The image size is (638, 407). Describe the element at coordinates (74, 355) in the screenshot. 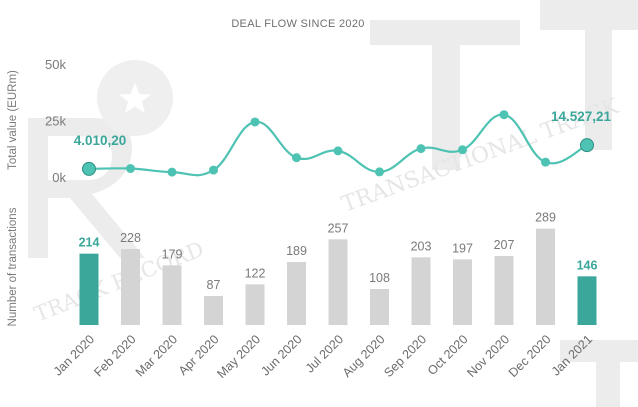

I see `x-category-label: Jan 2020` at that location.